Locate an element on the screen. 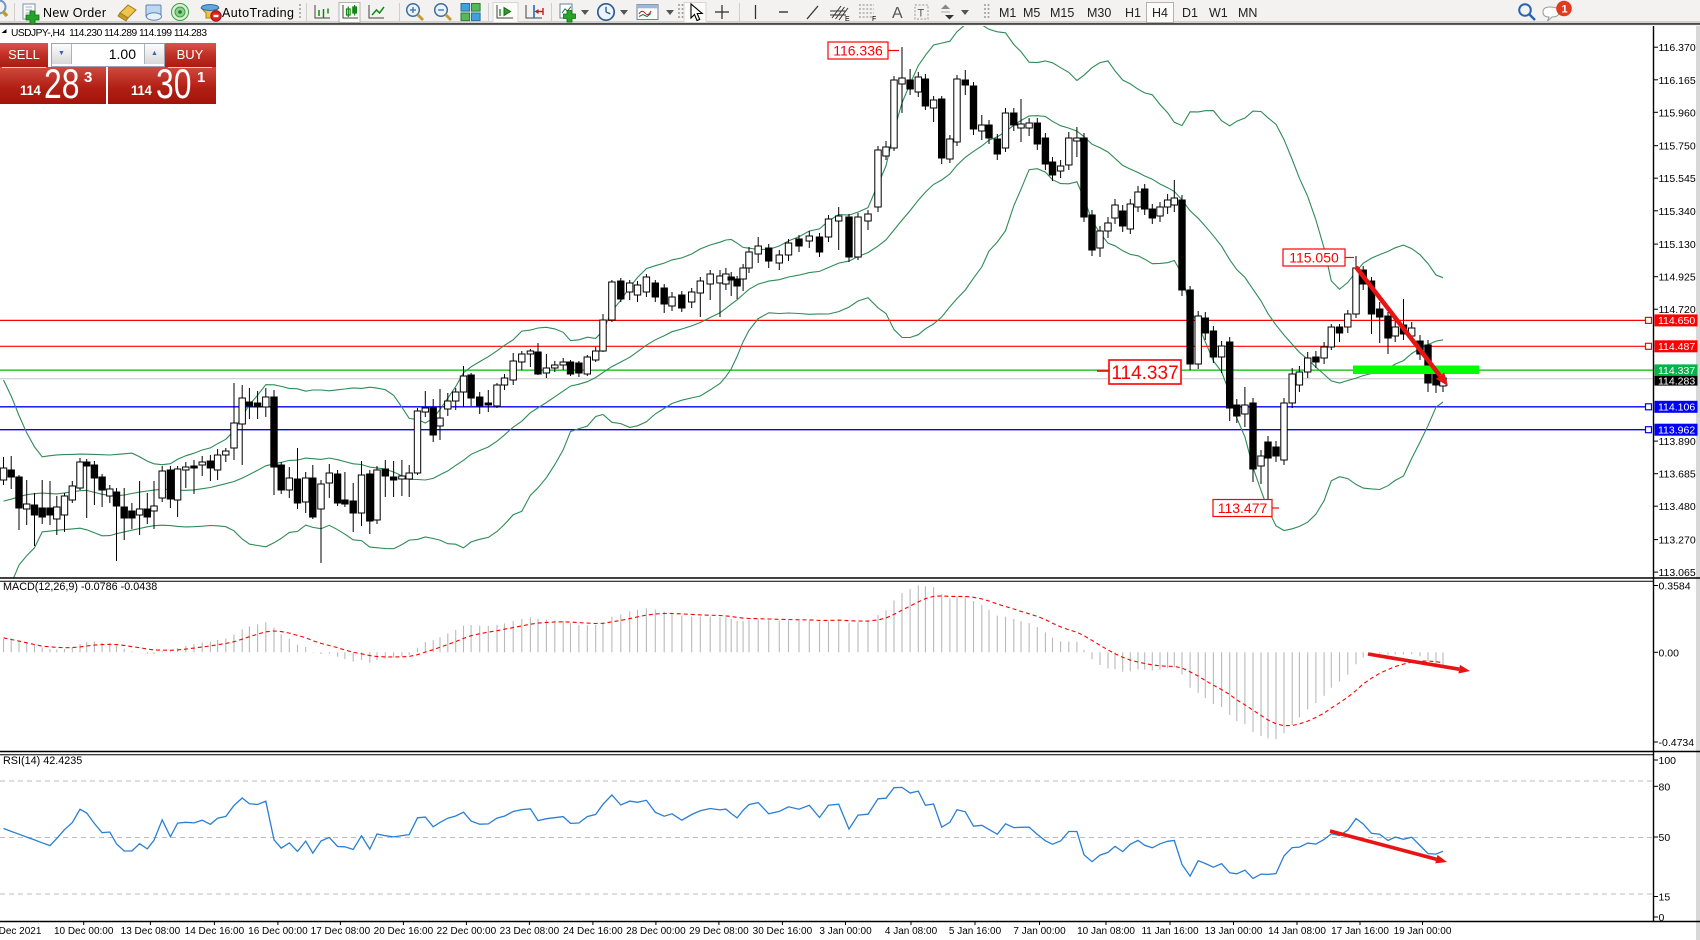 This screenshot has height=940, width=1700. svg-text: 0.00 is located at coordinates (1669, 653).